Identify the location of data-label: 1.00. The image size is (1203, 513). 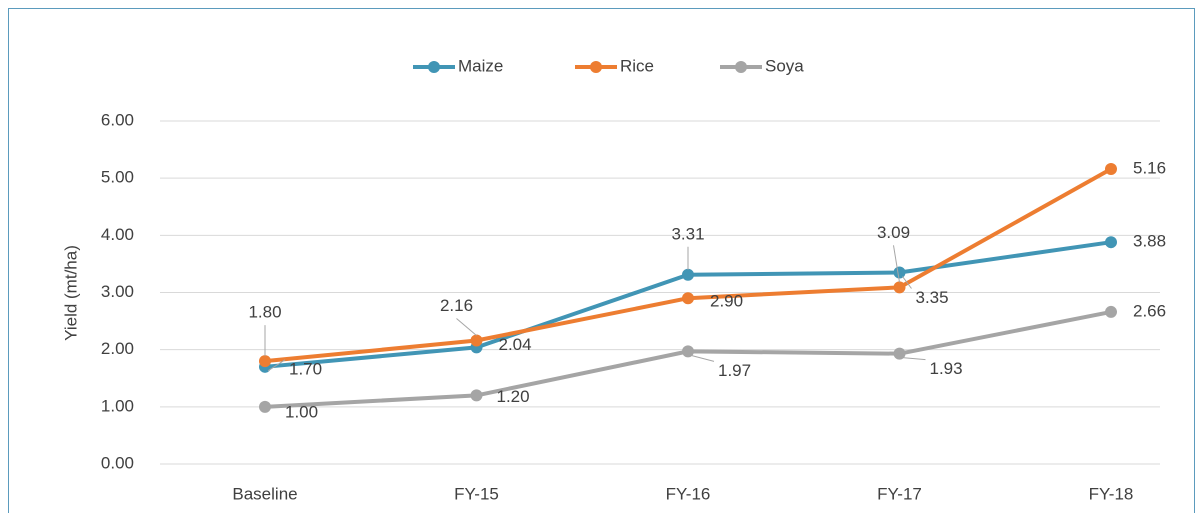
(301, 411).